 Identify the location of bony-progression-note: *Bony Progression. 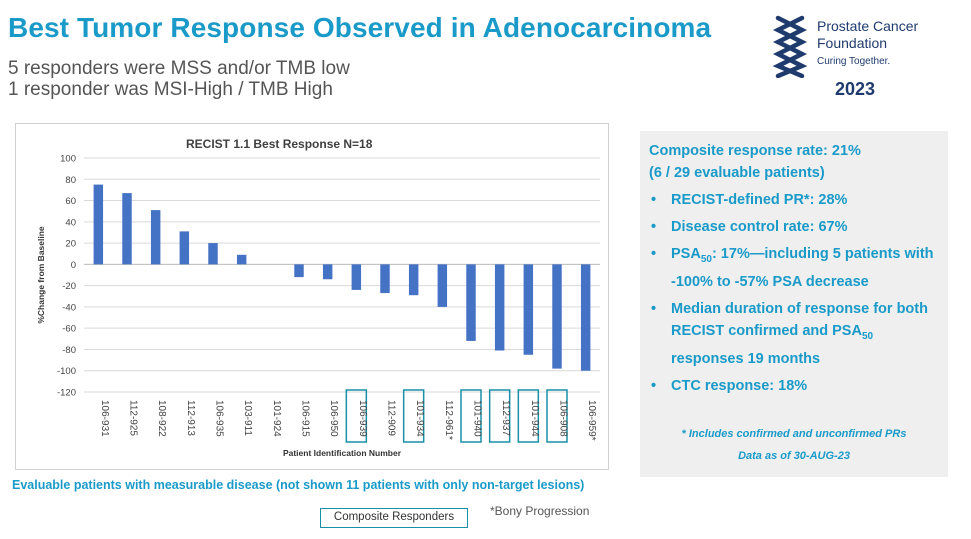
(540, 511).